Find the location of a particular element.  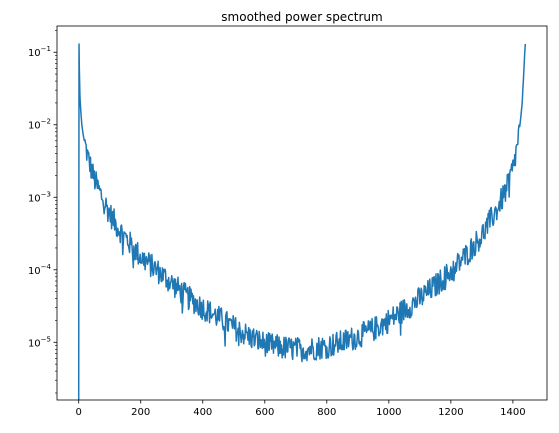

y-tick-label: 10⁻² is located at coordinates (39, 125).